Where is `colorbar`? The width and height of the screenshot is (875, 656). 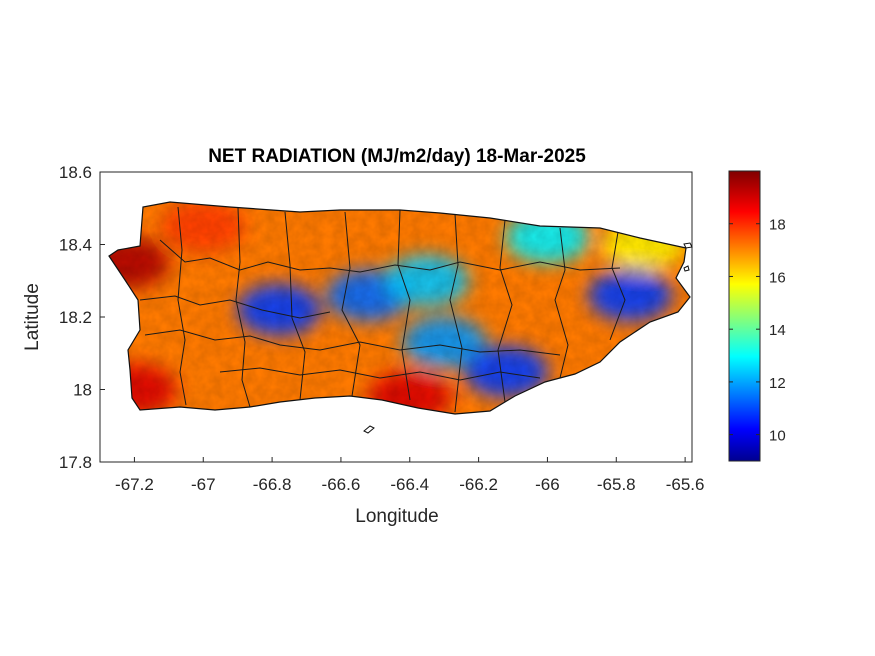
colorbar is located at coordinates (744, 316).